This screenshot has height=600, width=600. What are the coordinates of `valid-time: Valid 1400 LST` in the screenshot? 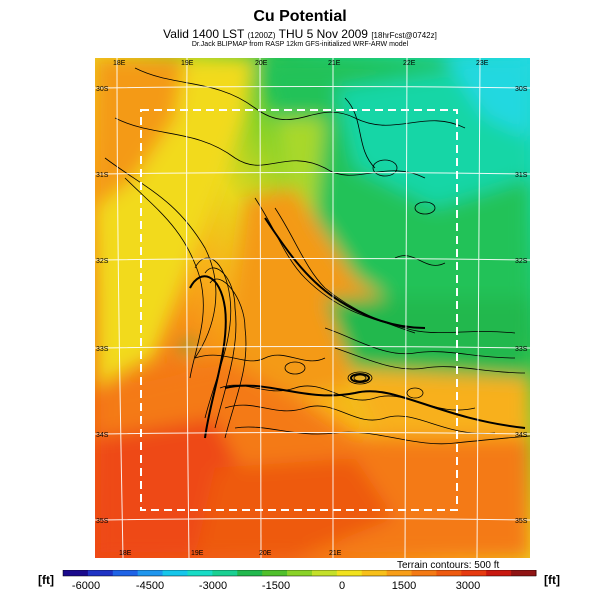 It's located at (204, 34).